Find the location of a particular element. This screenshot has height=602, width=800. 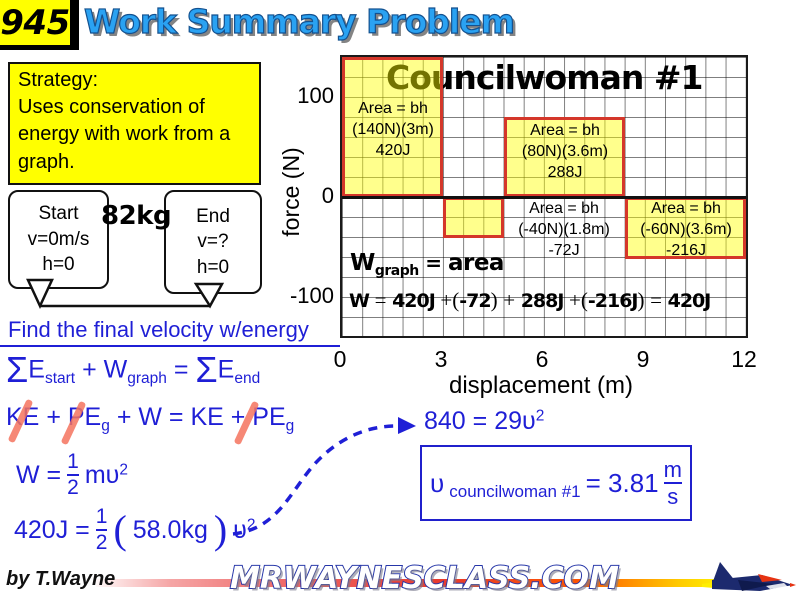

strategy-line: graph. is located at coordinates (46, 161).